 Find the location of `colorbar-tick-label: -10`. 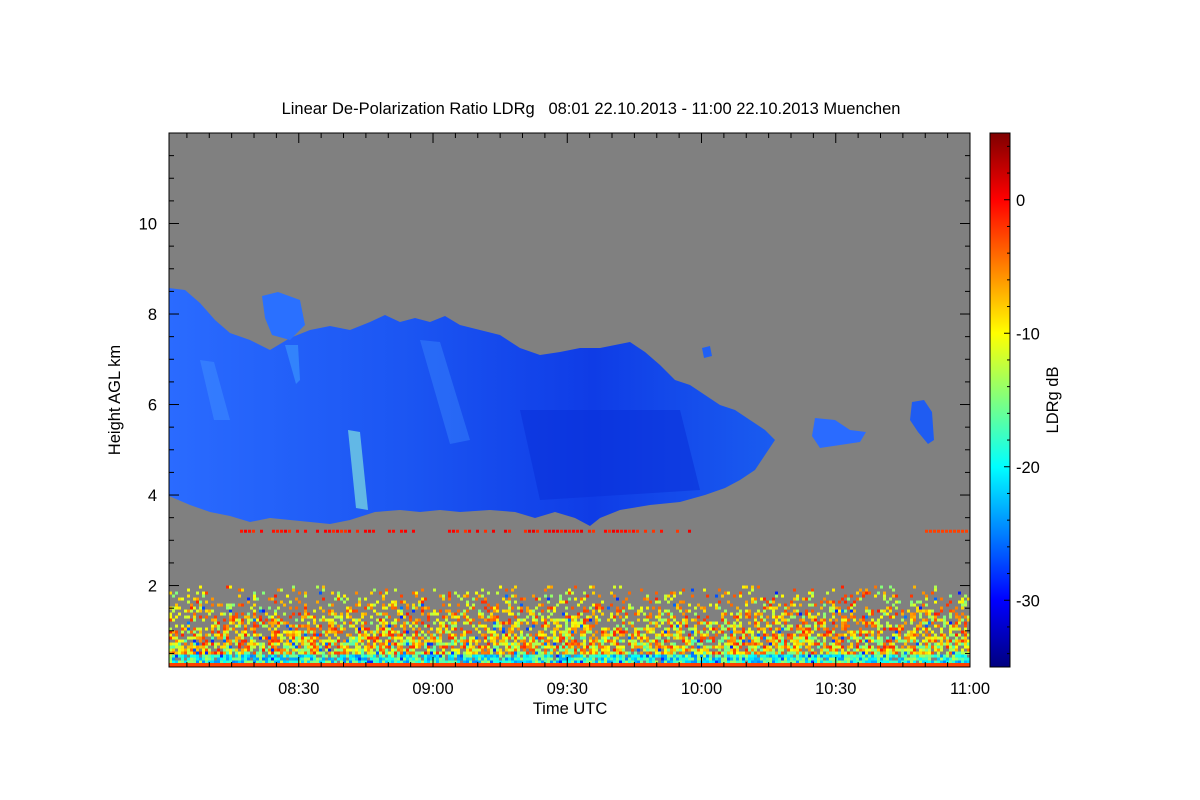

colorbar-tick-label: -10 is located at coordinates (1028, 334).